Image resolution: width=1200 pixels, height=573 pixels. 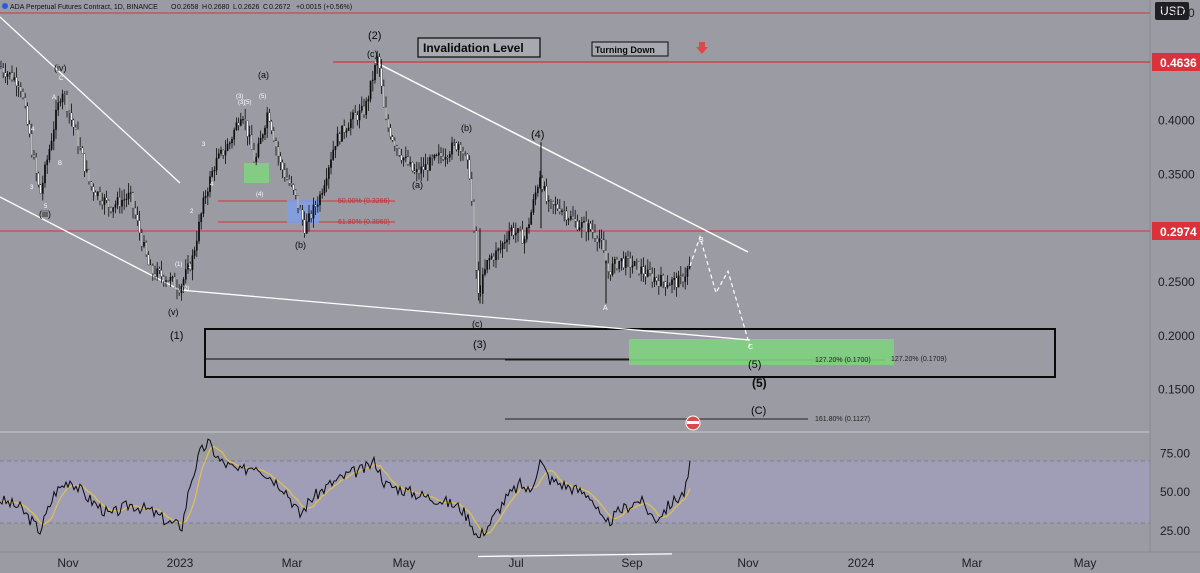 I want to click on wave-C2: C, so click(x=750, y=347).